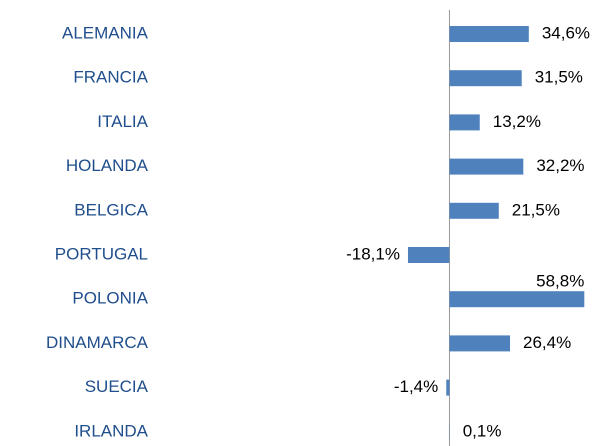 This screenshot has width=610, height=446. I want to click on category-label: BELGICA, so click(111, 209).